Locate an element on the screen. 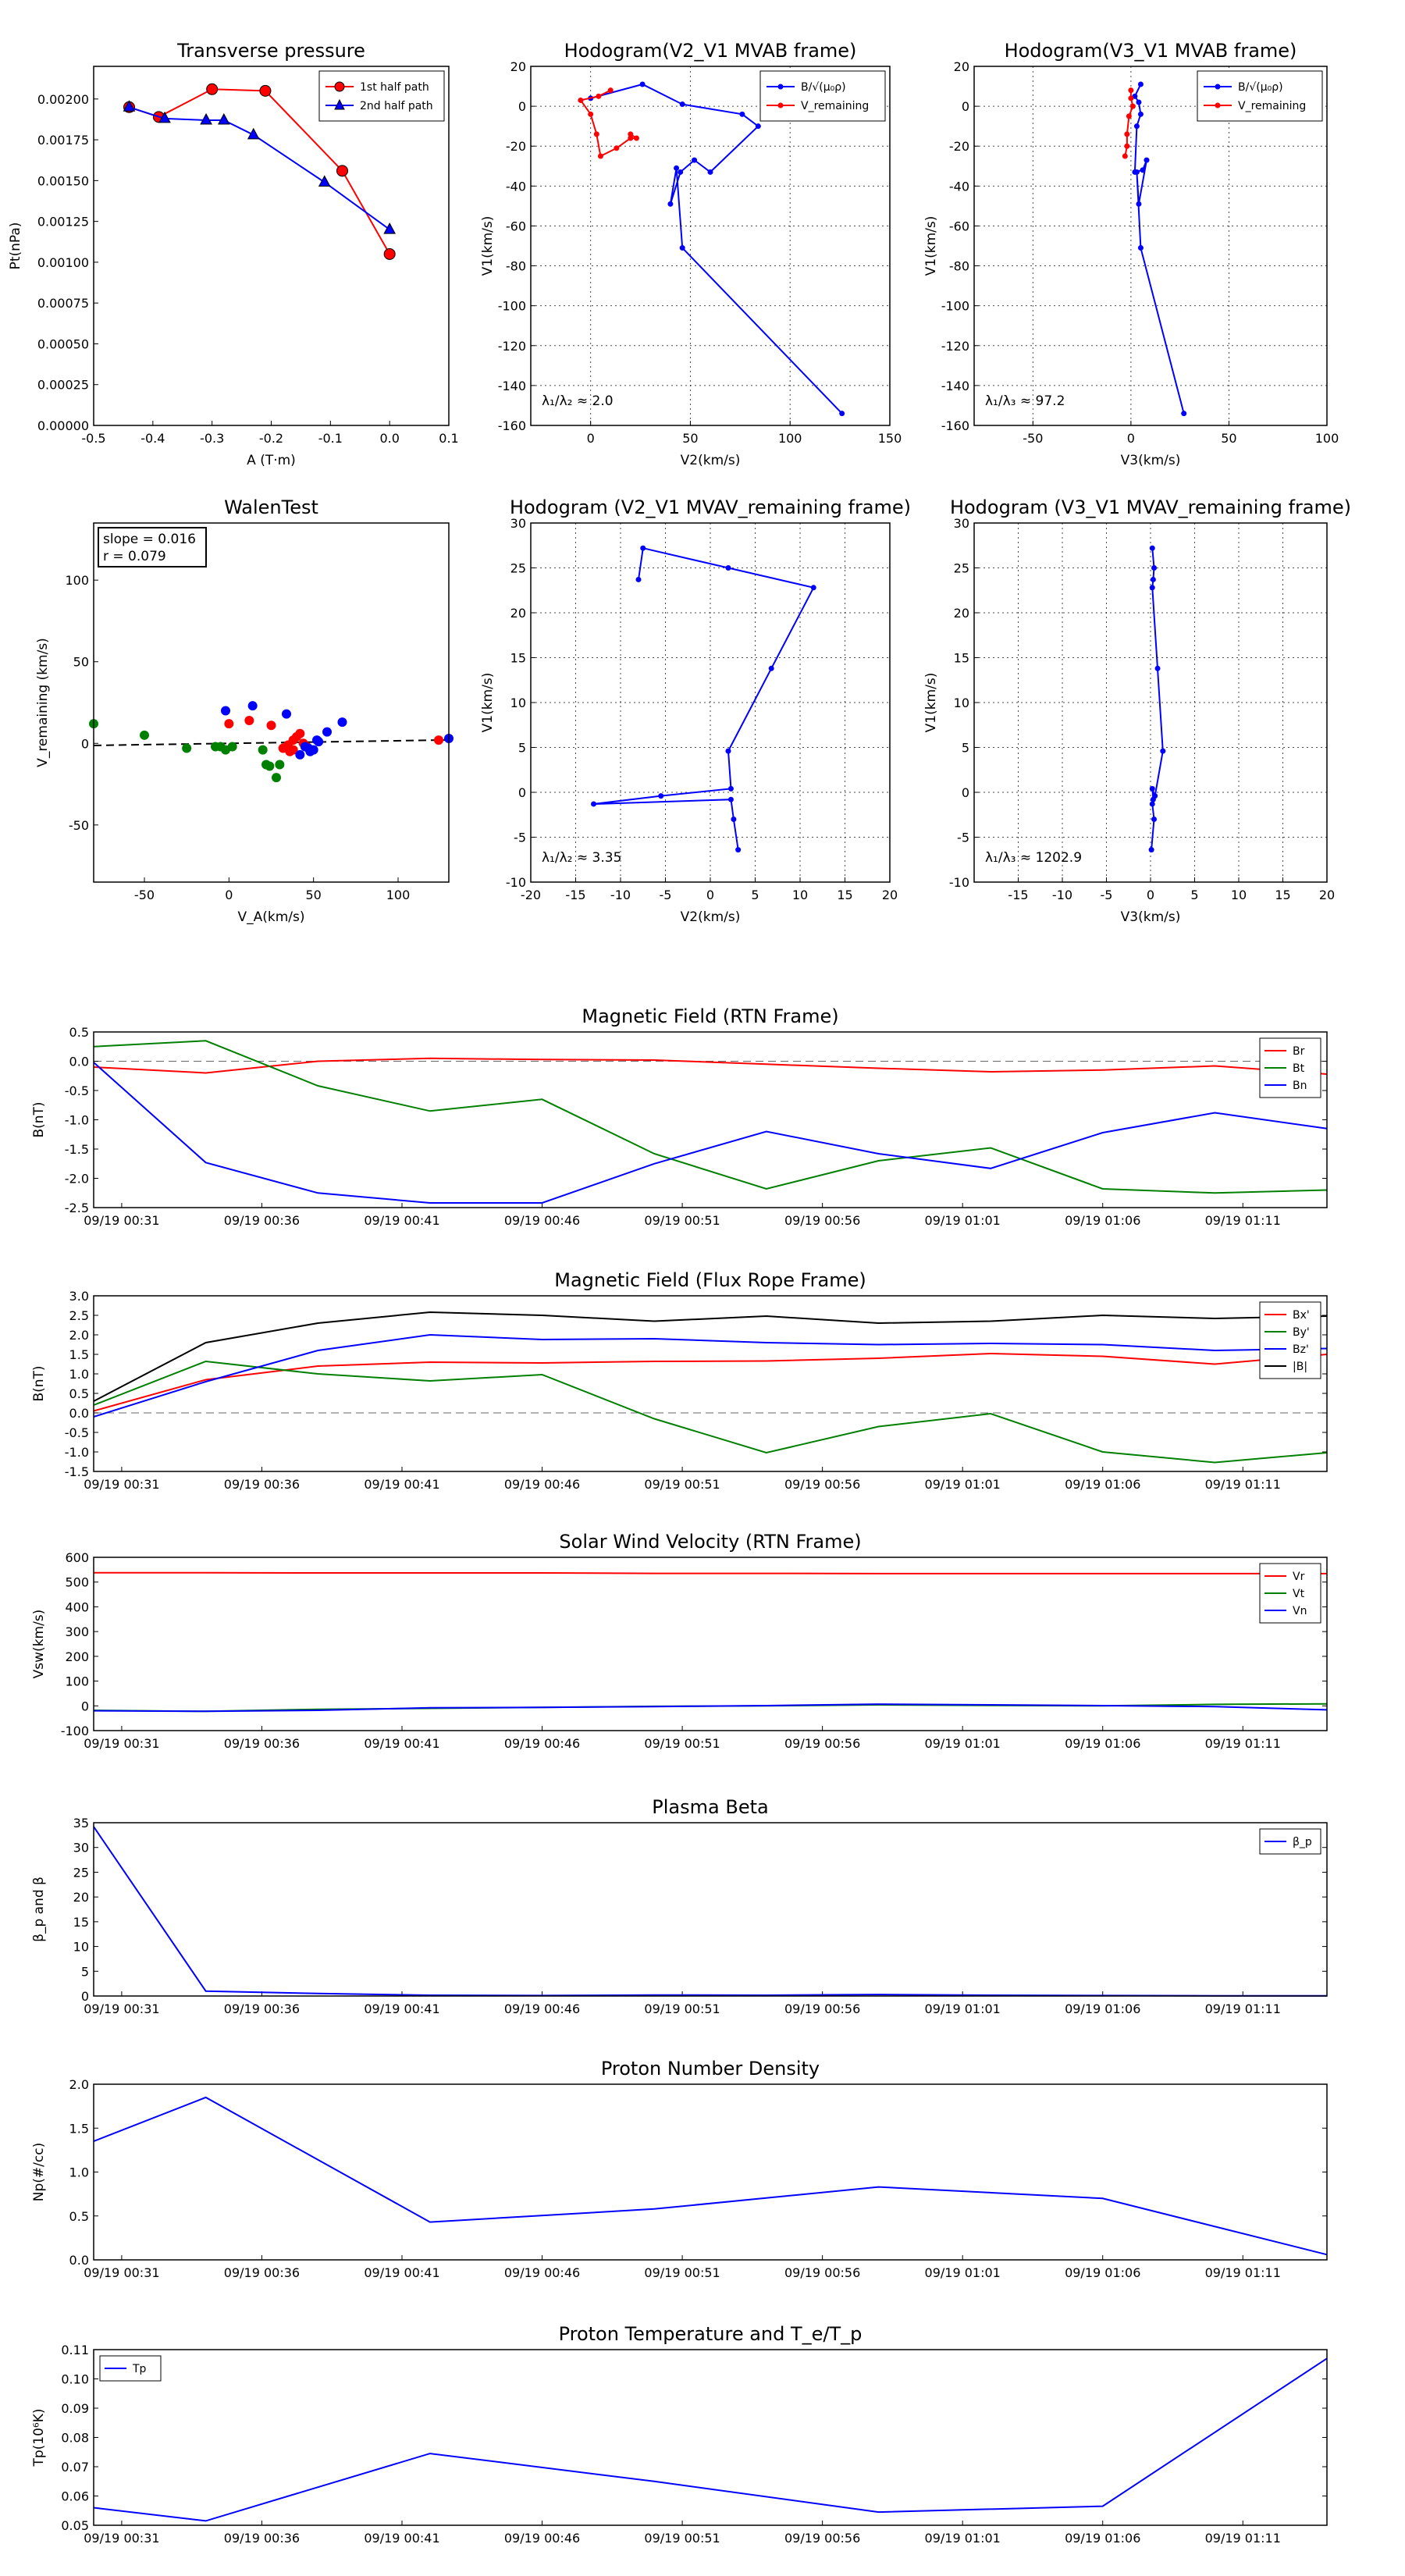  y-tick-label: -2.0 is located at coordinates (77, 1179).